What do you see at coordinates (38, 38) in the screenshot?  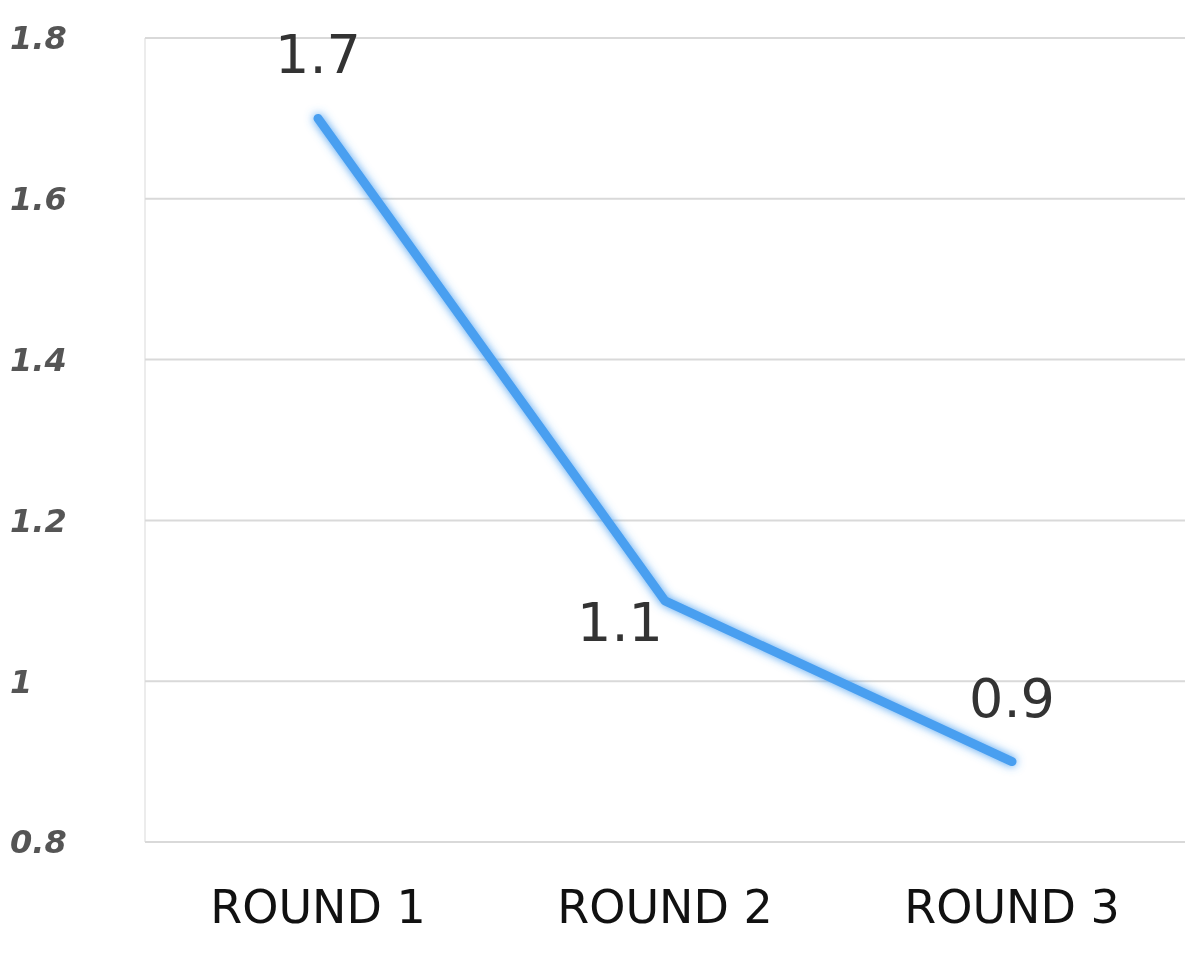 I see `y-tick-label: 1.8` at bounding box center [38, 38].